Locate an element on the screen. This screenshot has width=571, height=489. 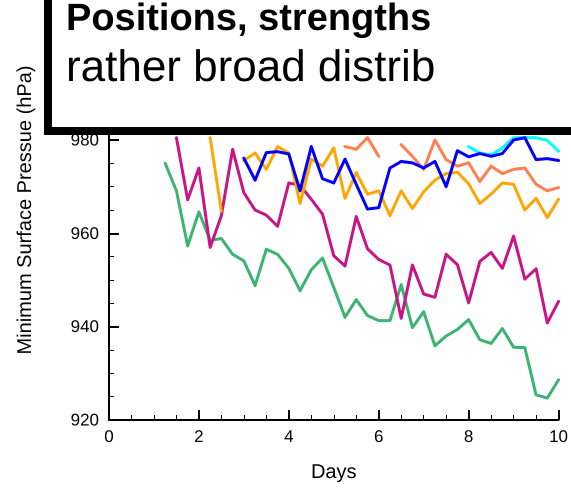
x-tick-label: 8 is located at coordinates (469, 436).